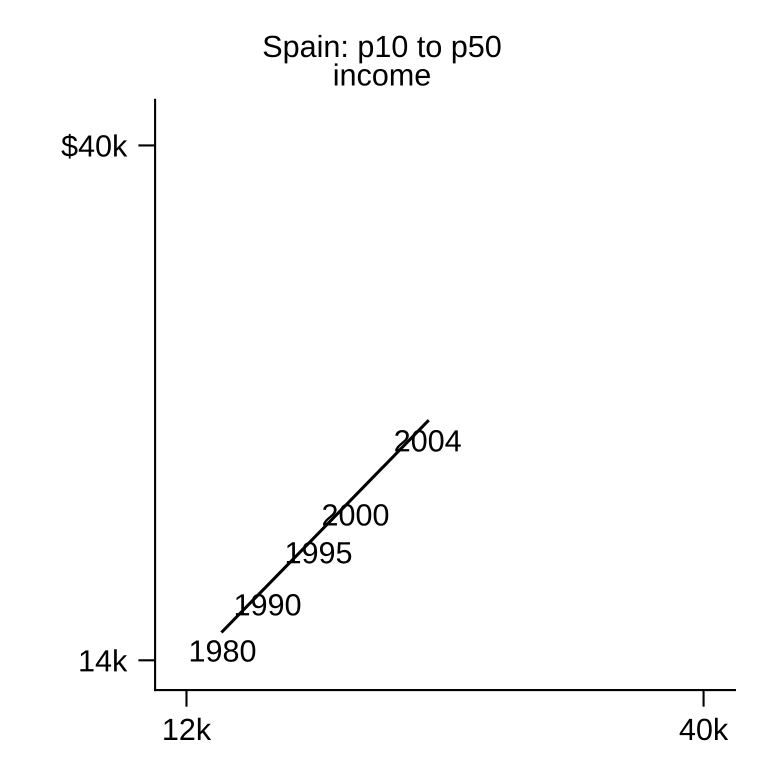  What do you see at coordinates (104, 660) in the screenshot?
I see `y-tick-label: 14k` at bounding box center [104, 660].